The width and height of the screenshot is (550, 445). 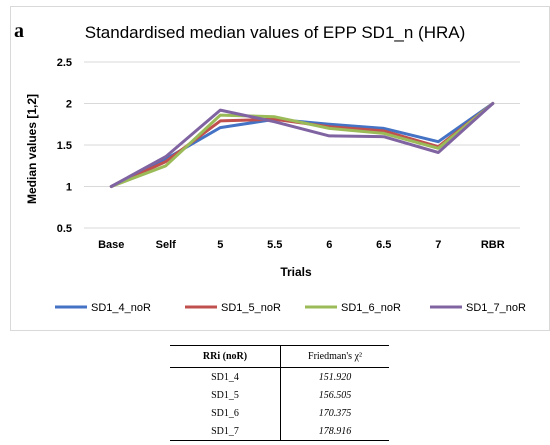 What do you see at coordinates (111, 245) in the screenshot?
I see `x-tick-label: Base` at bounding box center [111, 245].